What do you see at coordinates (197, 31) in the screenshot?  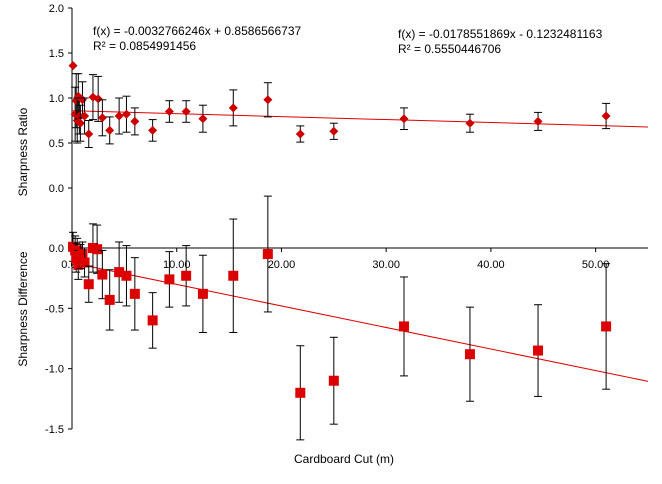 I see `top-trend-equation: f(x) = -0.0032766246x + 0.8586566737` at bounding box center [197, 31].